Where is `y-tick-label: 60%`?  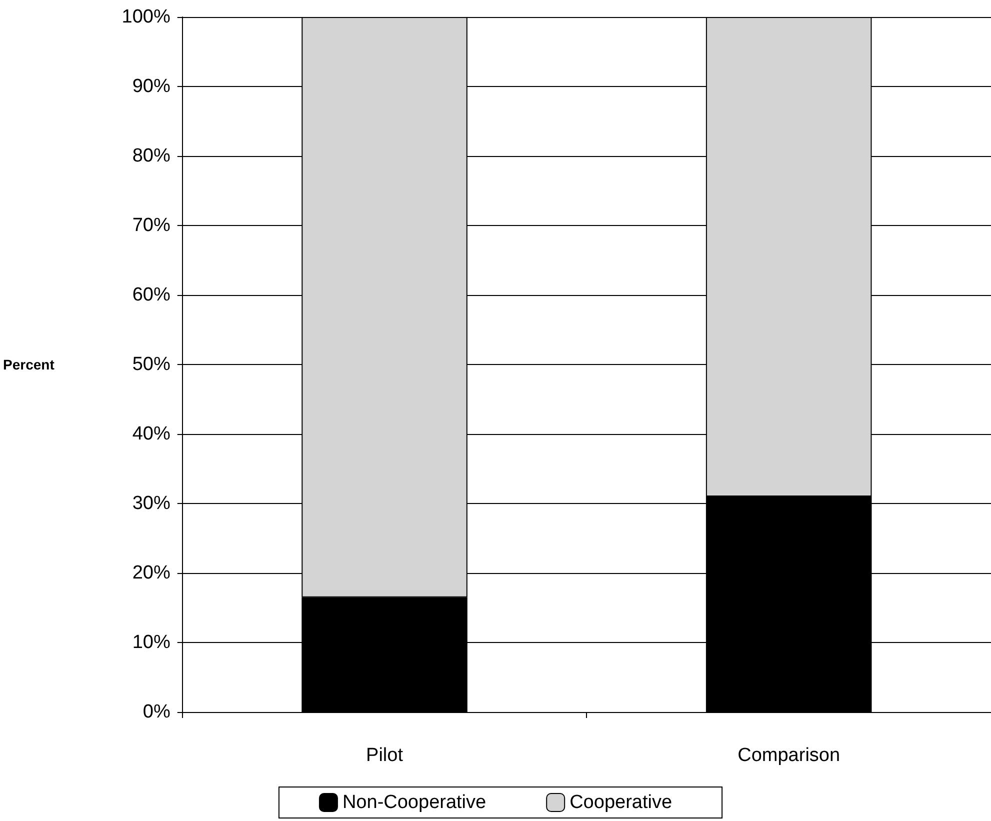 y-tick-label: 60% is located at coordinates (151, 295).